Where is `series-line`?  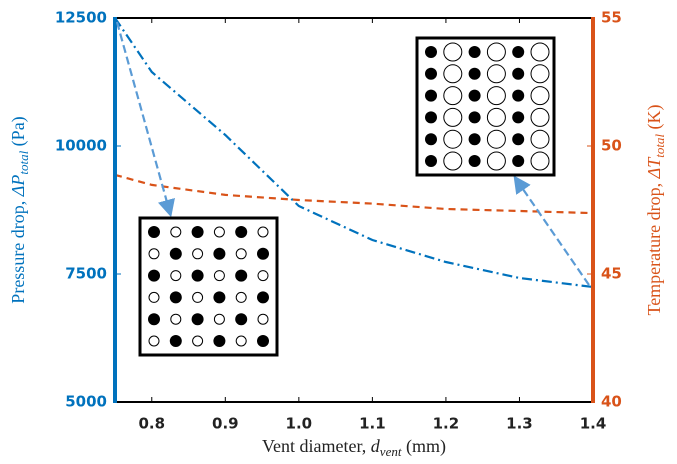 series-line is located at coordinates (354, 194).